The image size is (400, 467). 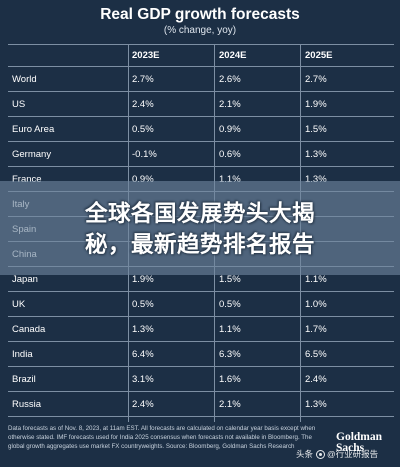 What do you see at coordinates (143, 354) in the screenshot?
I see `value-cell: 6.4%` at bounding box center [143, 354].